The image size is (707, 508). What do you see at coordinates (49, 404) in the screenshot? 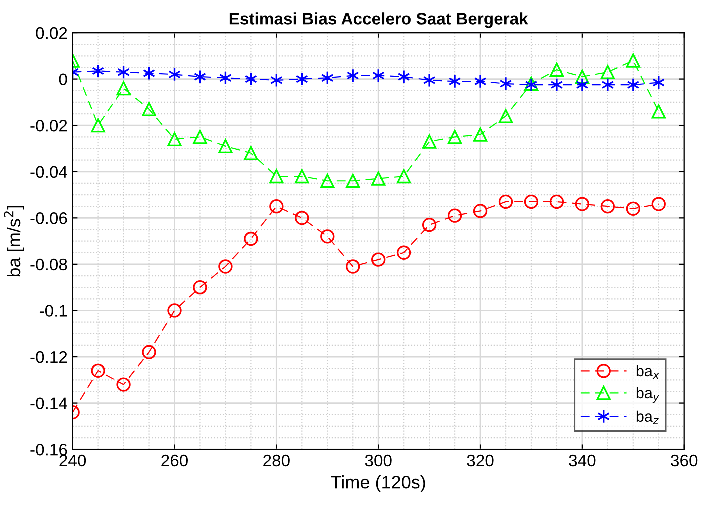
I see `y-tick-label: -0.14` at bounding box center [49, 404].